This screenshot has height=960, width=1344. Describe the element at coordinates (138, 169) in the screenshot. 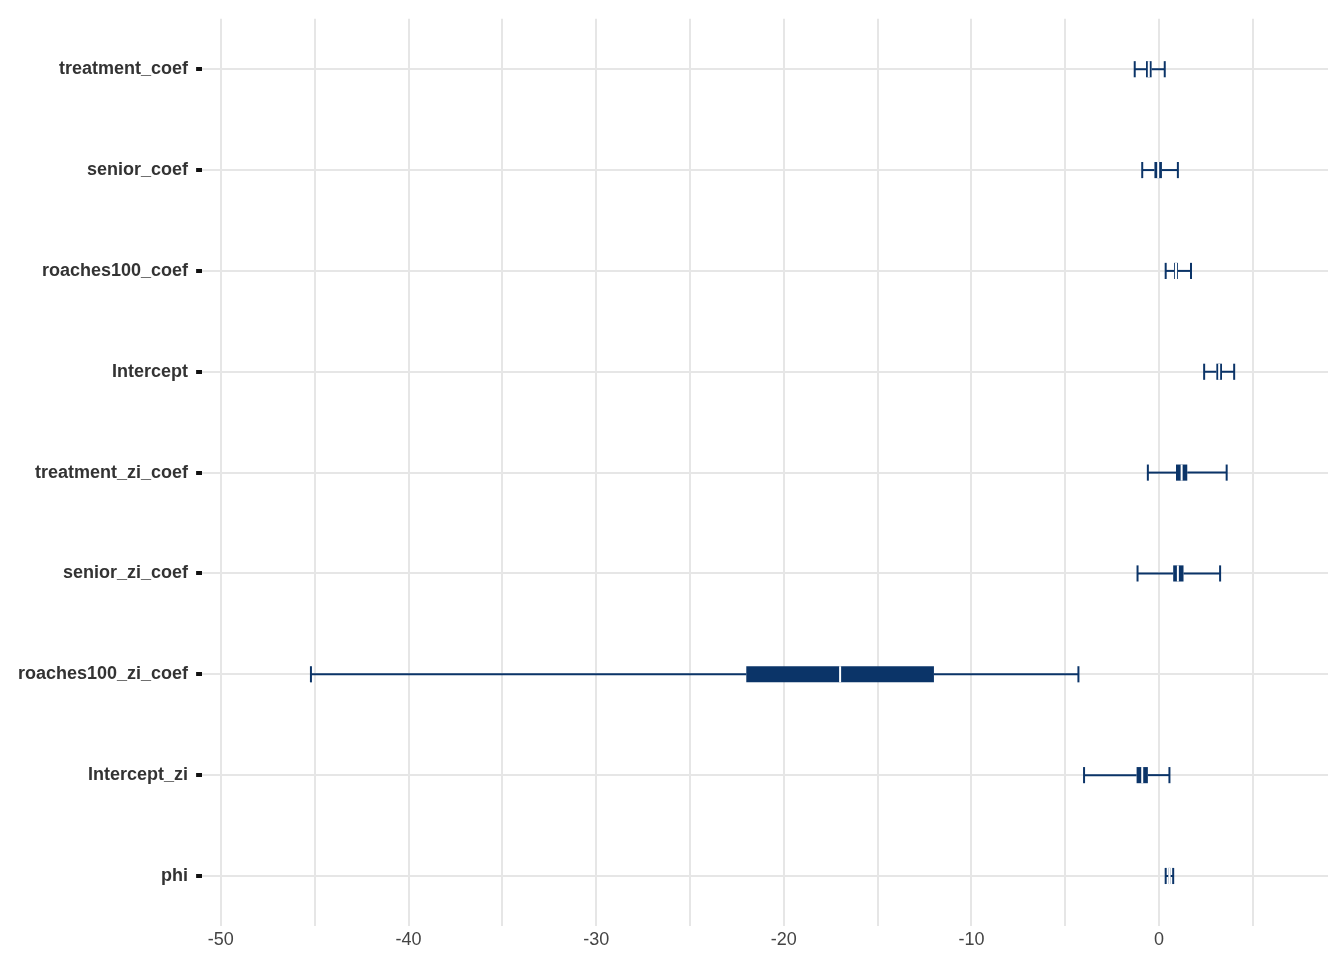

I see `y-tick-label: senior_coef` at that location.